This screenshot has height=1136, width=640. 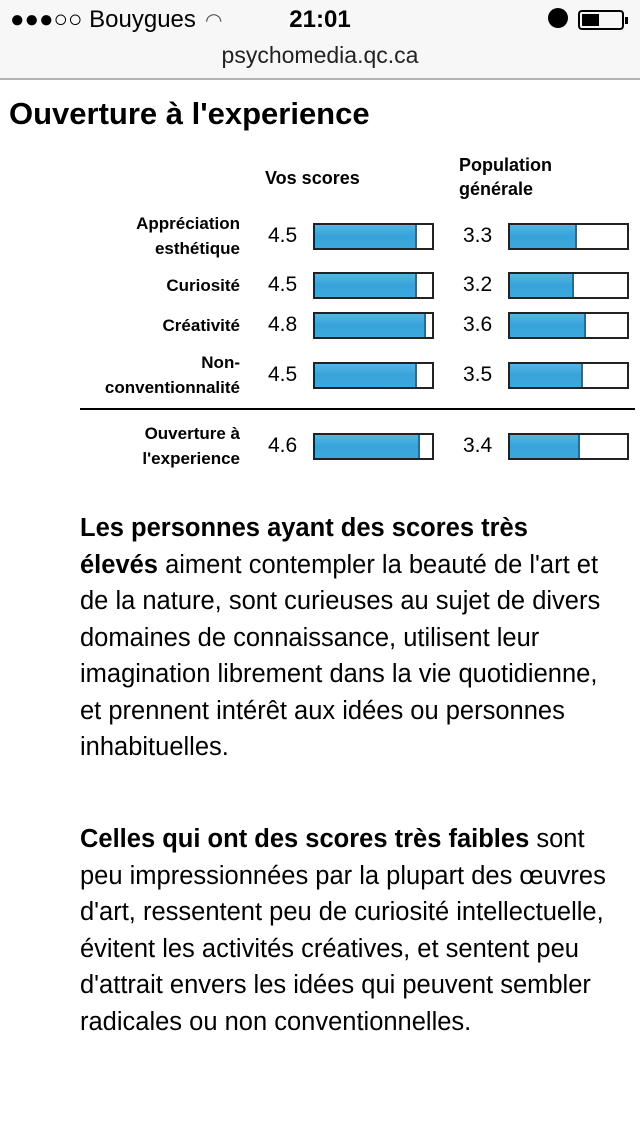 I want to click on row-label: Ouverture à l'experience, so click(x=191, y=446).